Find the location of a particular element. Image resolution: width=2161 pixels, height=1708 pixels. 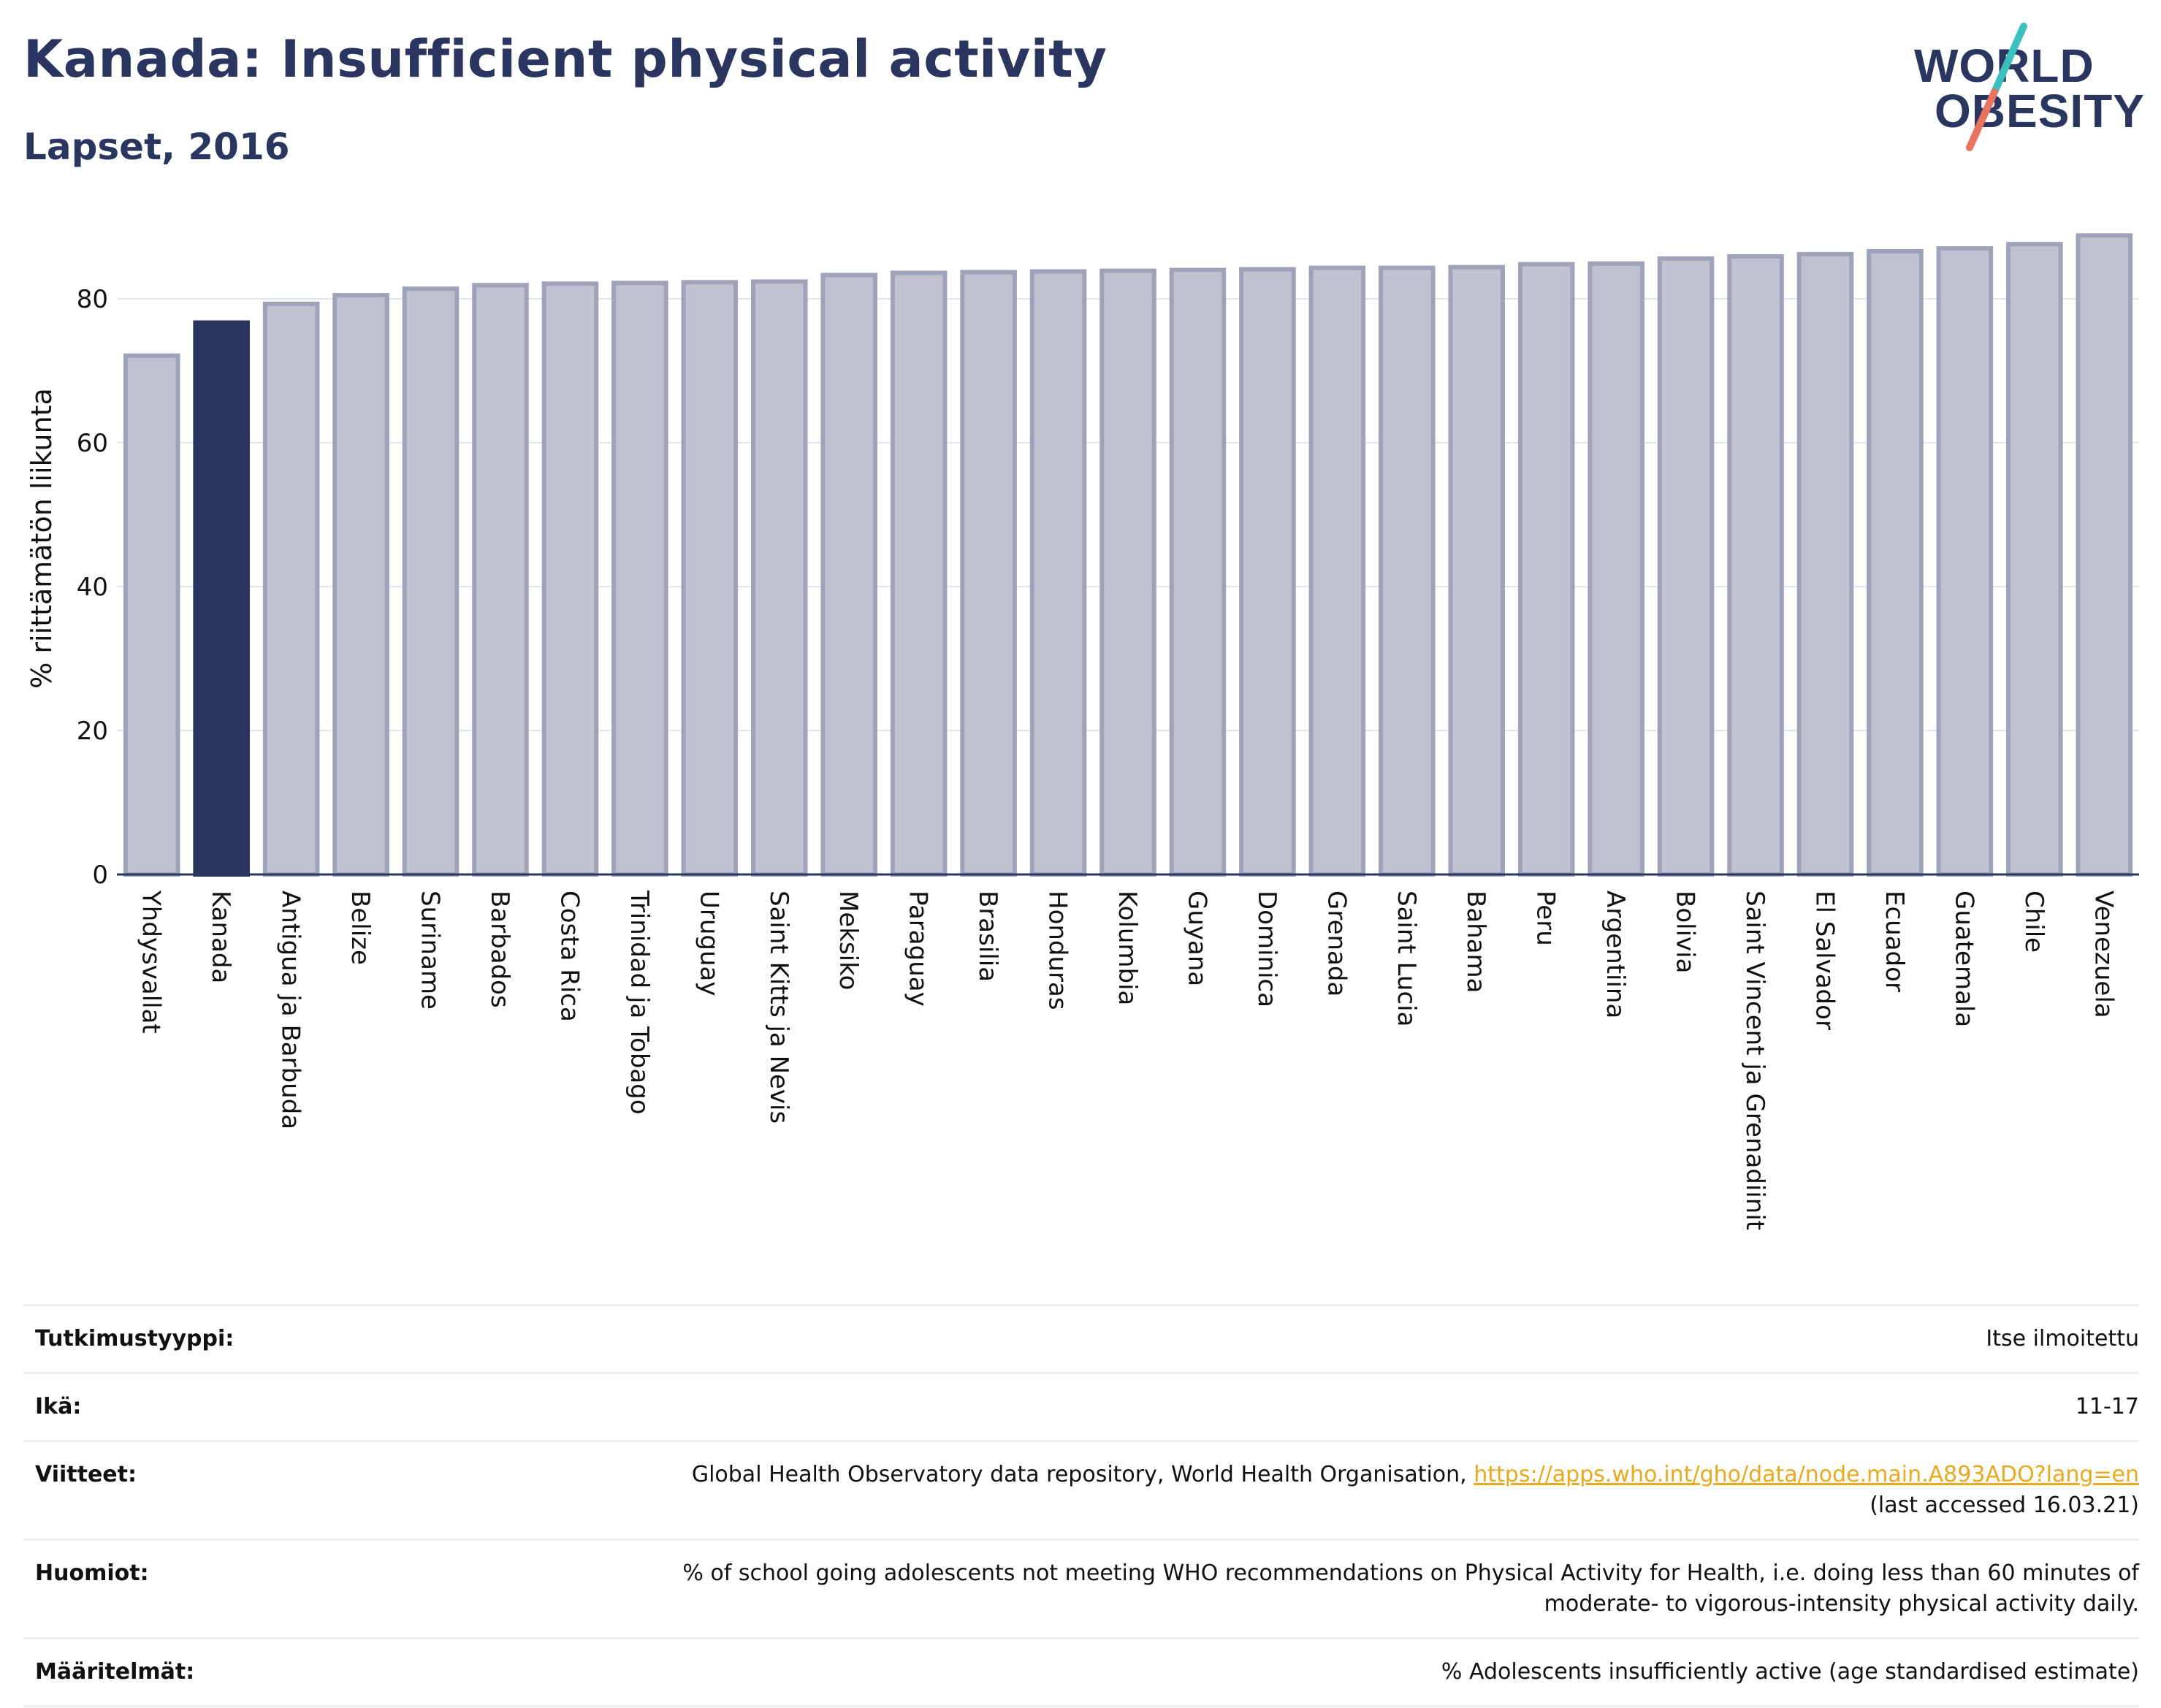

x-tick-label: Saint Kitts ja Nevis is located at coordinates (779, 1008).